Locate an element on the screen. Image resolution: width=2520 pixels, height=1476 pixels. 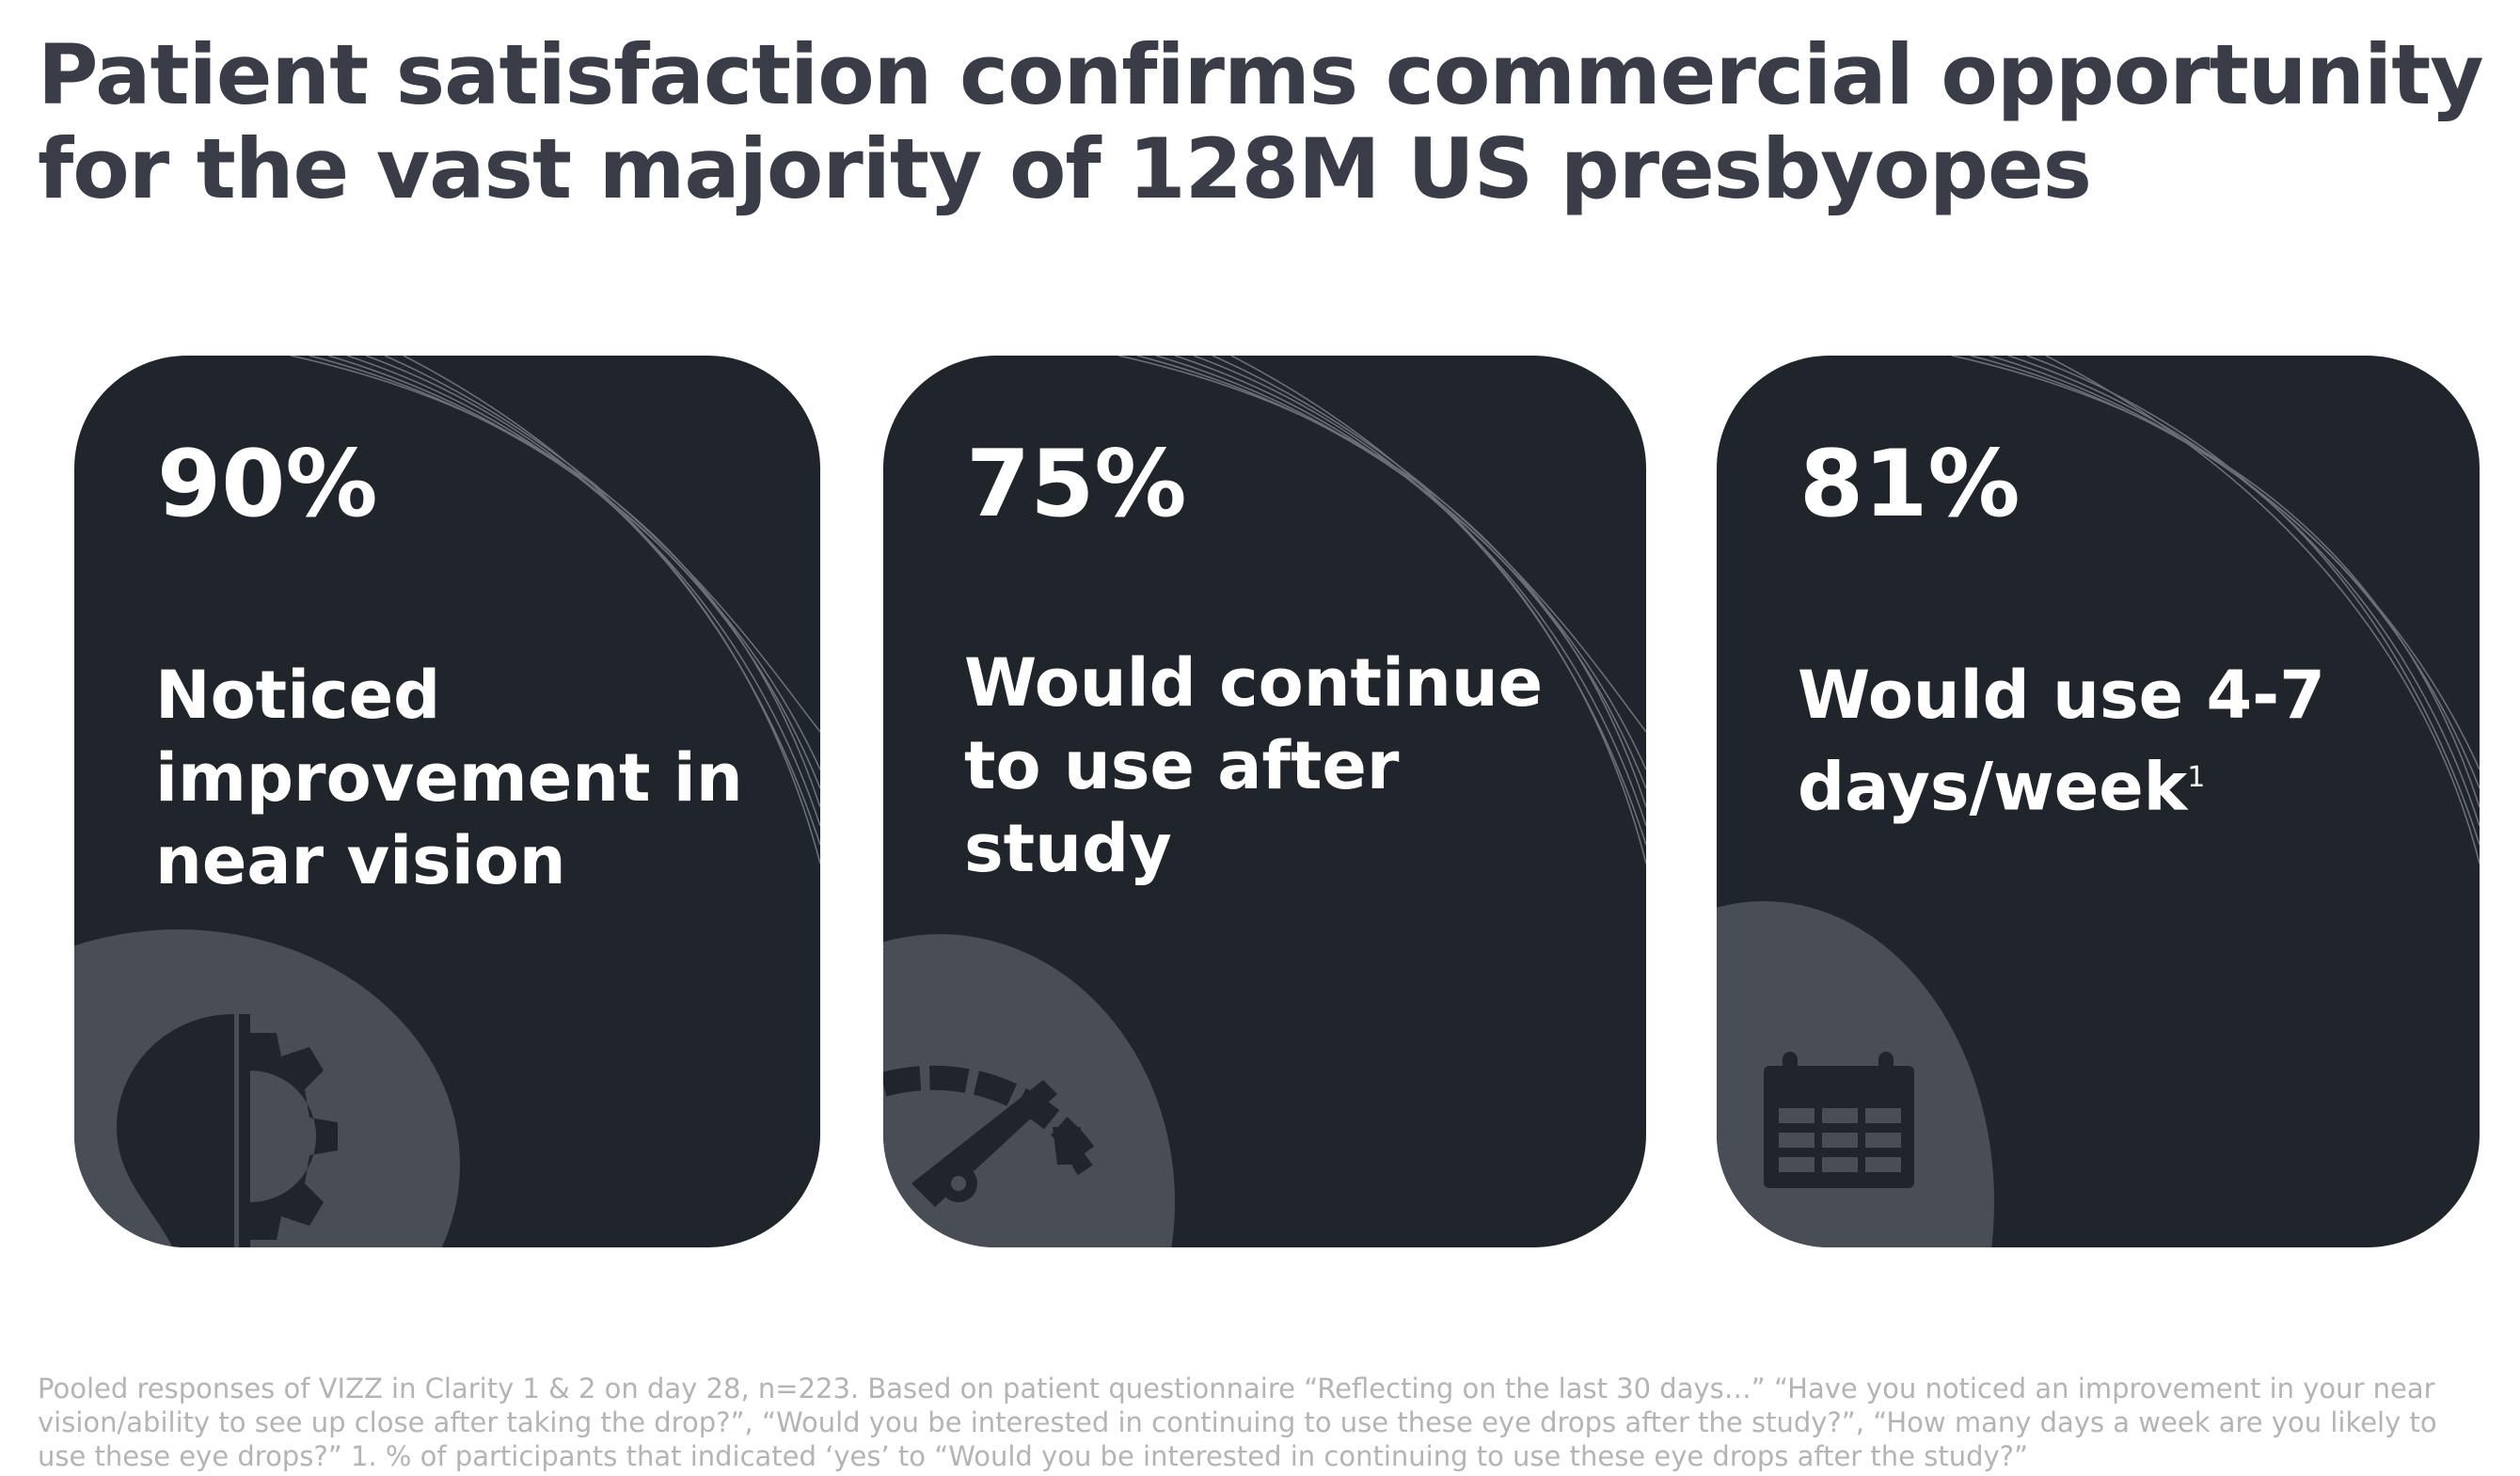
stat-label: Would use 4-7 days/week1 is located at coordinates (2099, 741).